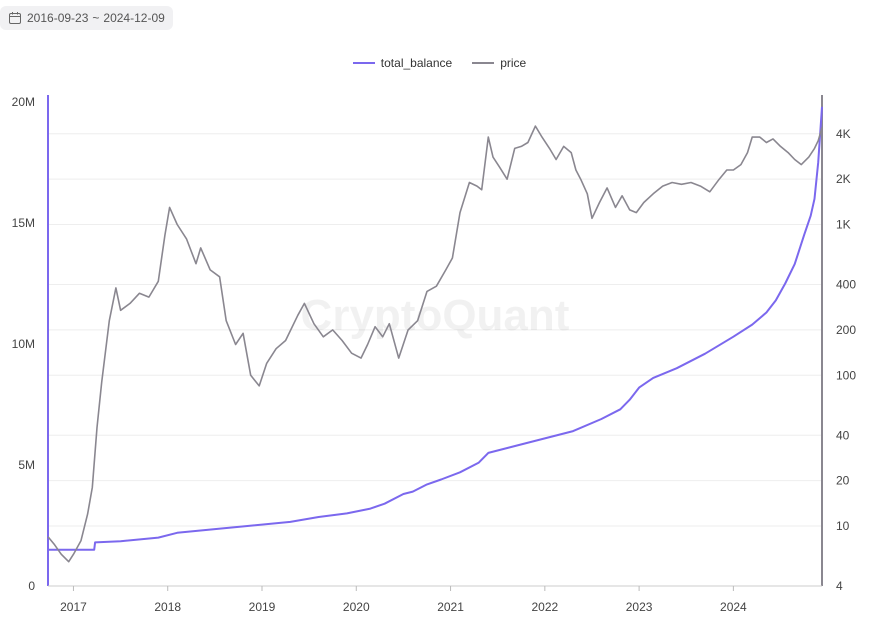 The width and height of the screenshot is (879, 625). What do you see at coordinates (416, 63) in the screenshot?
I see `legend-label-total-balance: total_balance` at bounding box center [416, 63].